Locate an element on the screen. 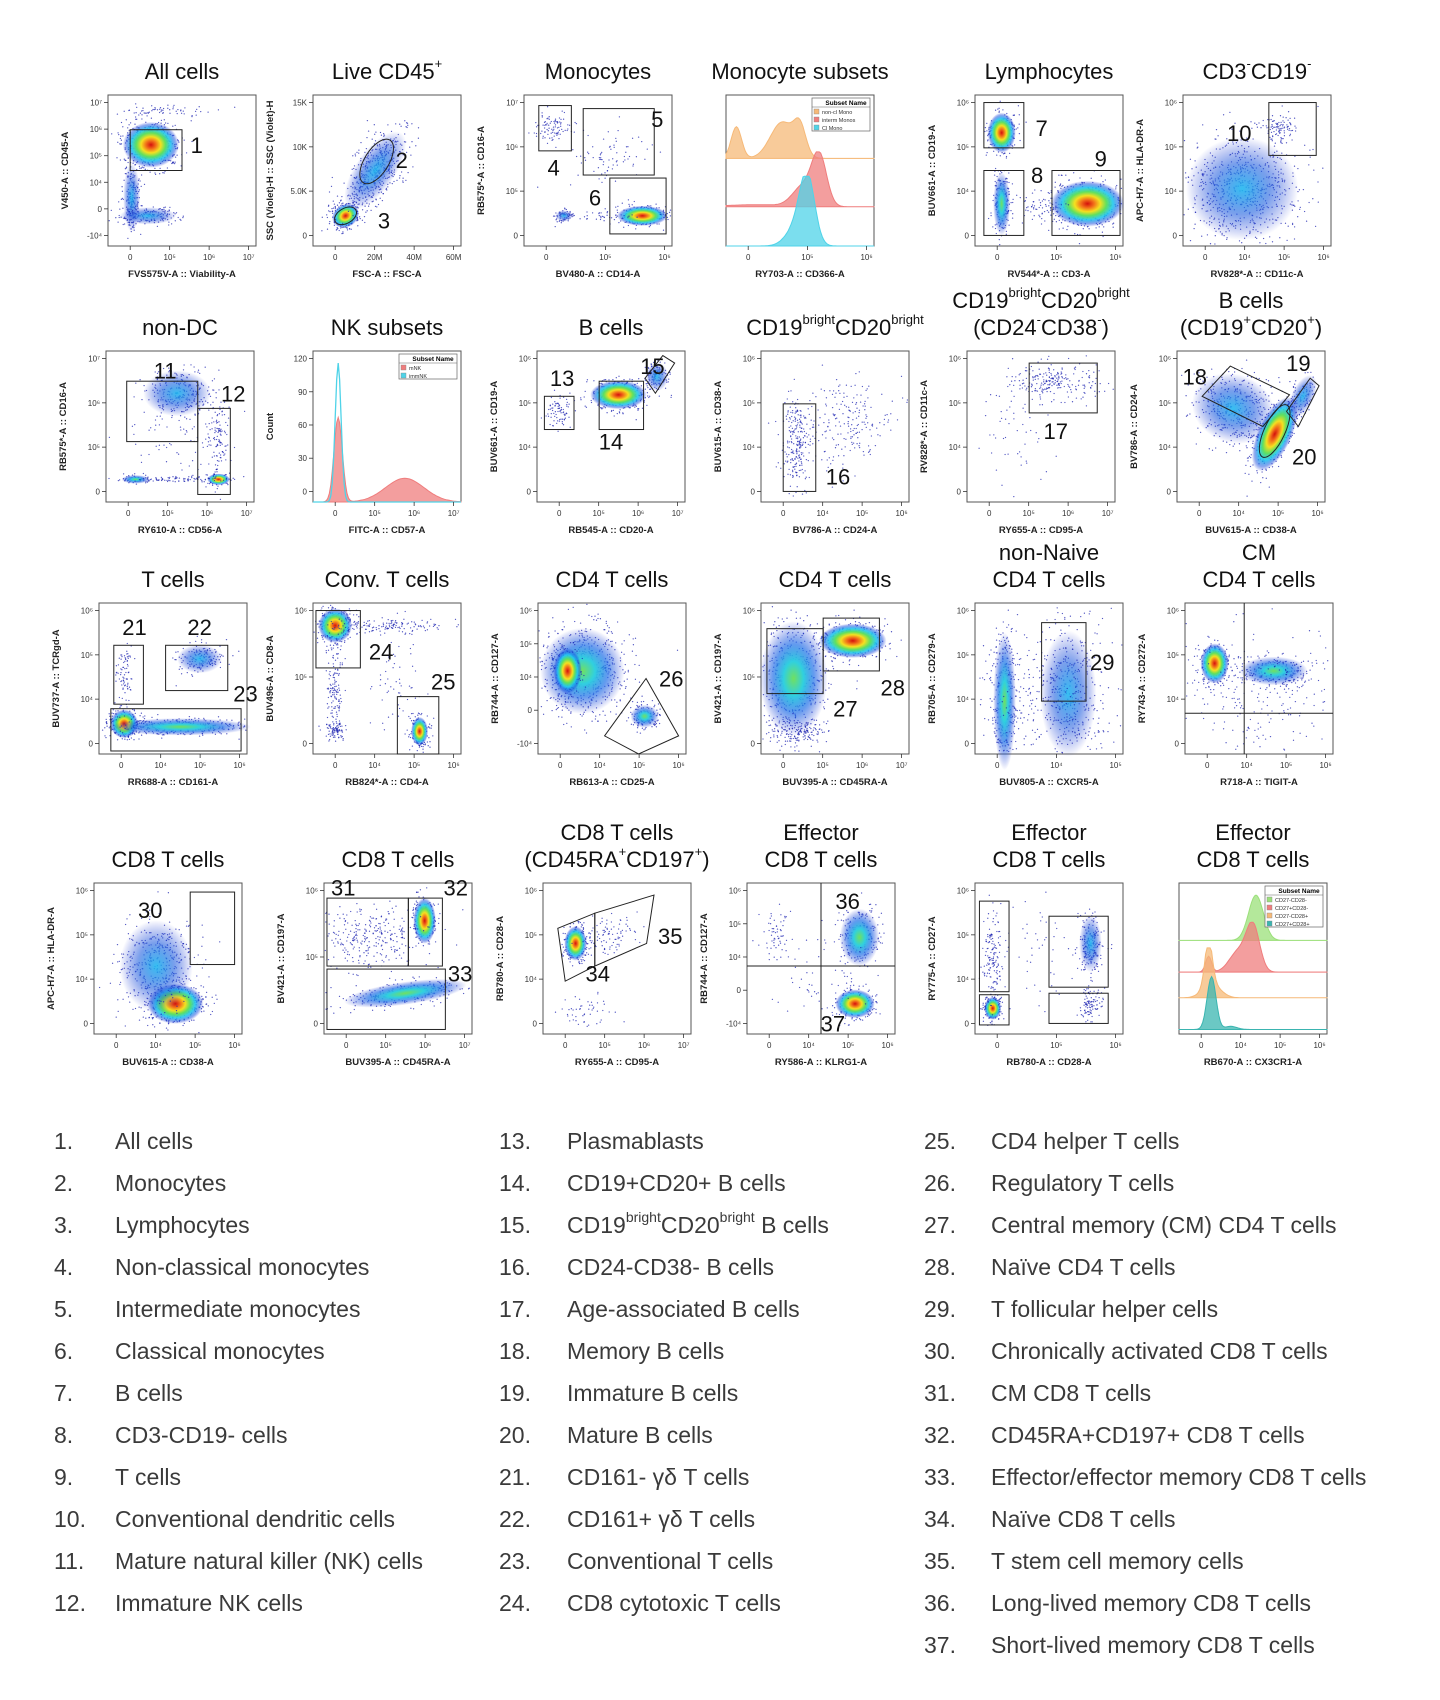  y-axis-label: RV828*-A :: CD11c-A is located at coordinates (924, 426).